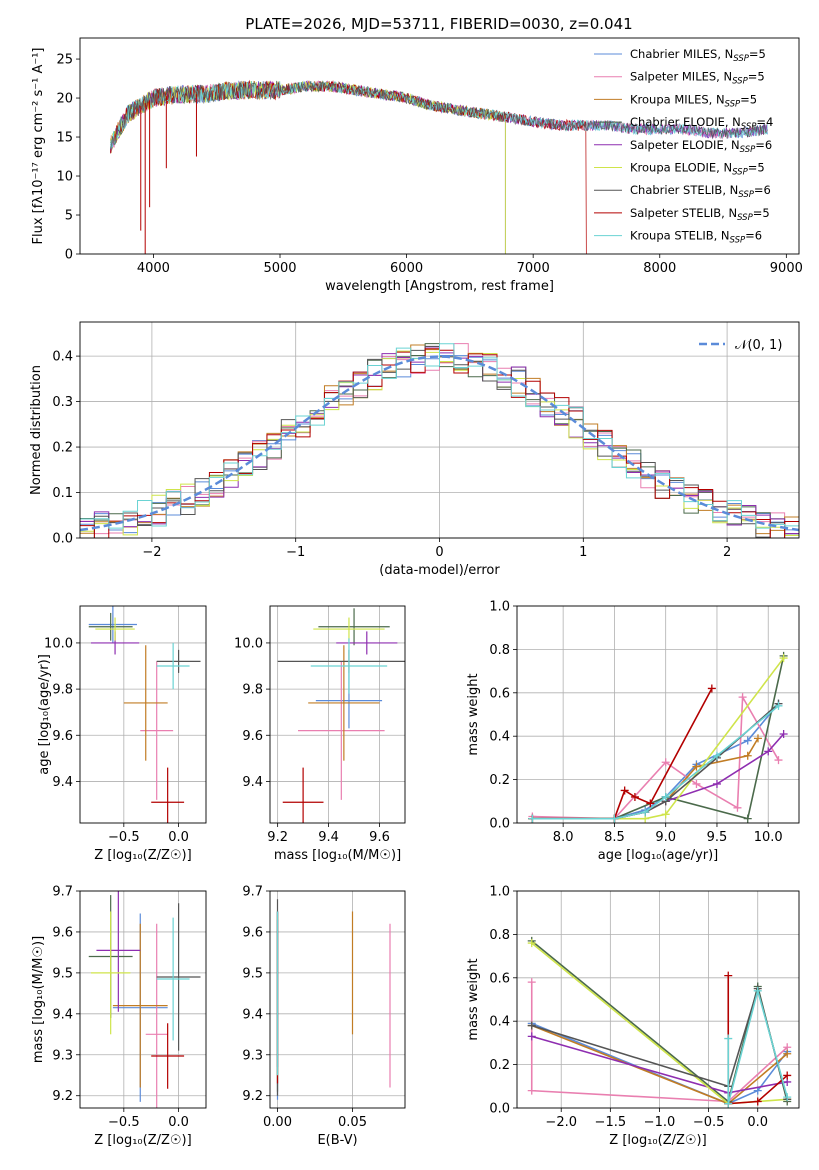  I want to click on x-tick-label: 9000, so click(786, 268).